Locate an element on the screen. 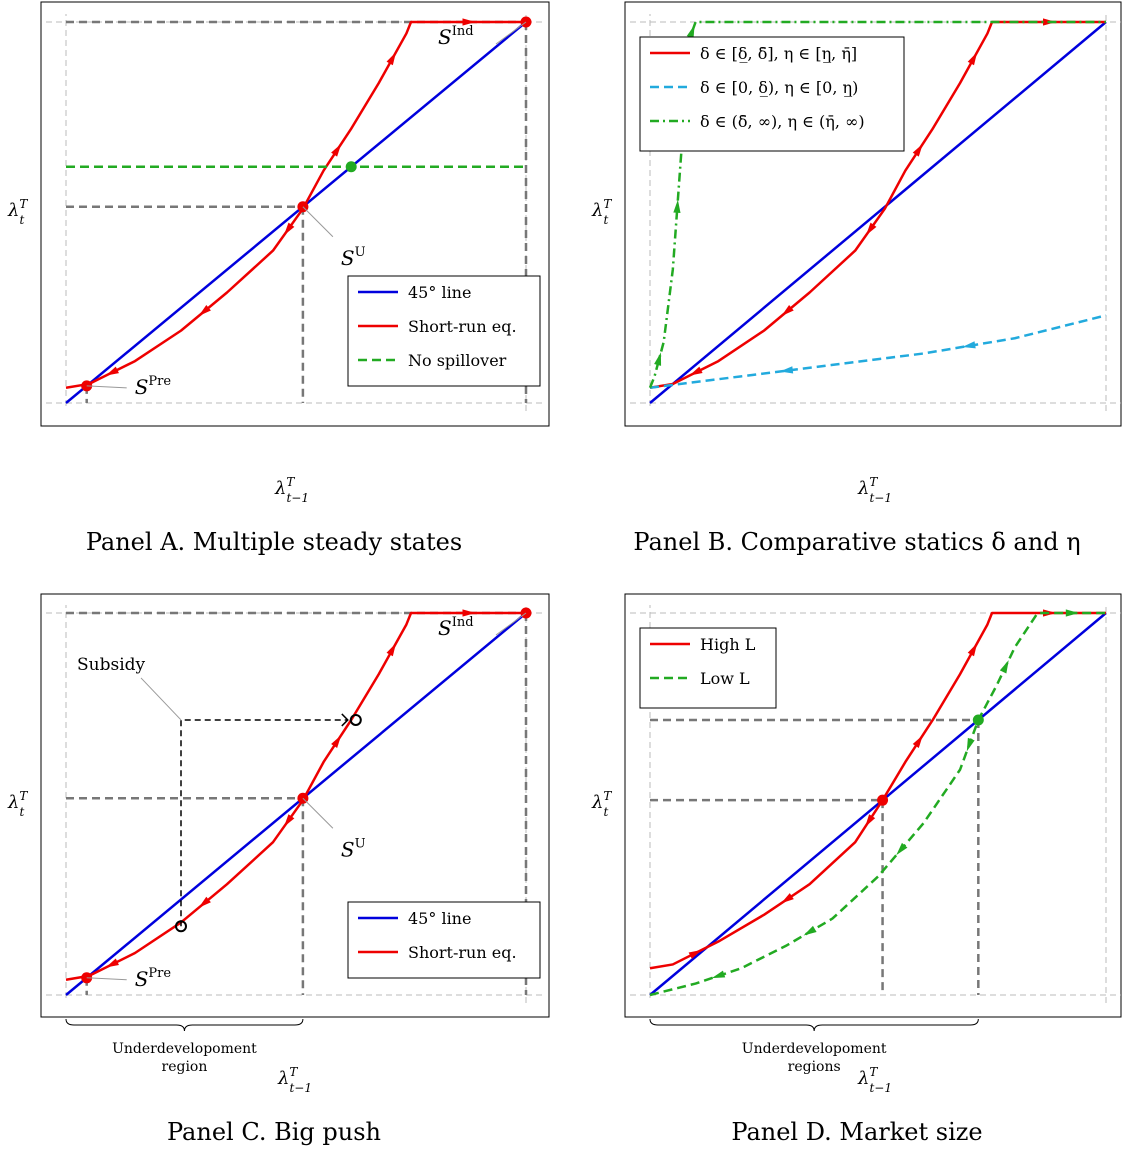  legend-label: δ ∈ [δ̲, δ̄], η ∈ [η̲, η̄] is located at coordinates (778, 53).